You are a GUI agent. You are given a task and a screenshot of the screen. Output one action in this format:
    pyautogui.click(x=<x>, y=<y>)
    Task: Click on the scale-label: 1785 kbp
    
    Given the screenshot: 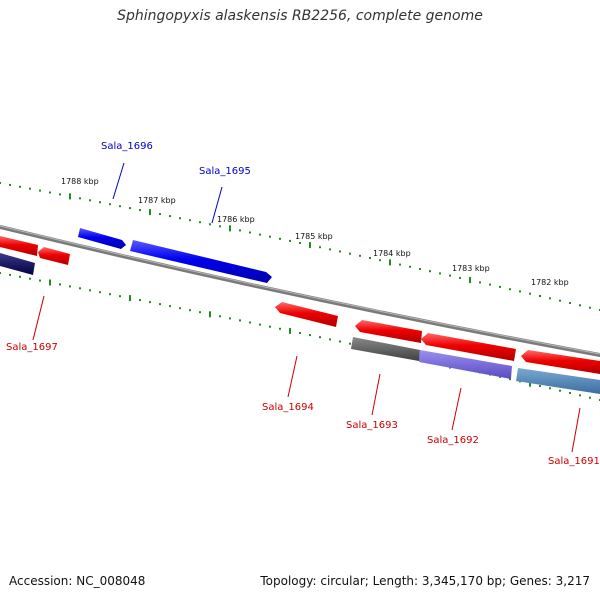 What is the action you would take?
    pyautogui.click(x=314, y=236)
    